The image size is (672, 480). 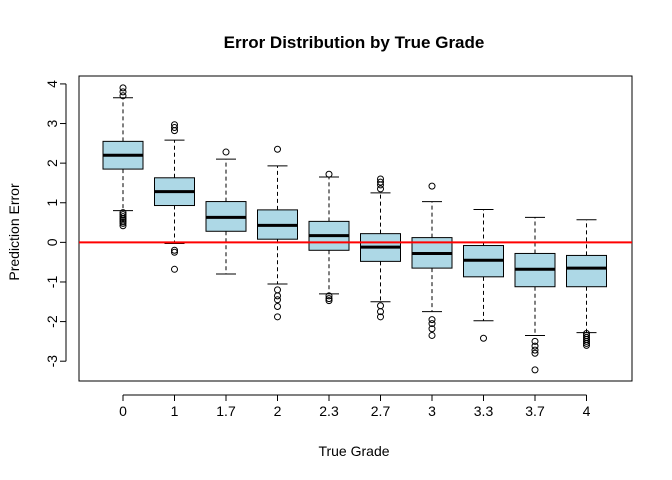 What do you see at coordinates (535, 411) in the screenshot?
I see `x-tick-label: 3.7` at bounding box center [535, 411].